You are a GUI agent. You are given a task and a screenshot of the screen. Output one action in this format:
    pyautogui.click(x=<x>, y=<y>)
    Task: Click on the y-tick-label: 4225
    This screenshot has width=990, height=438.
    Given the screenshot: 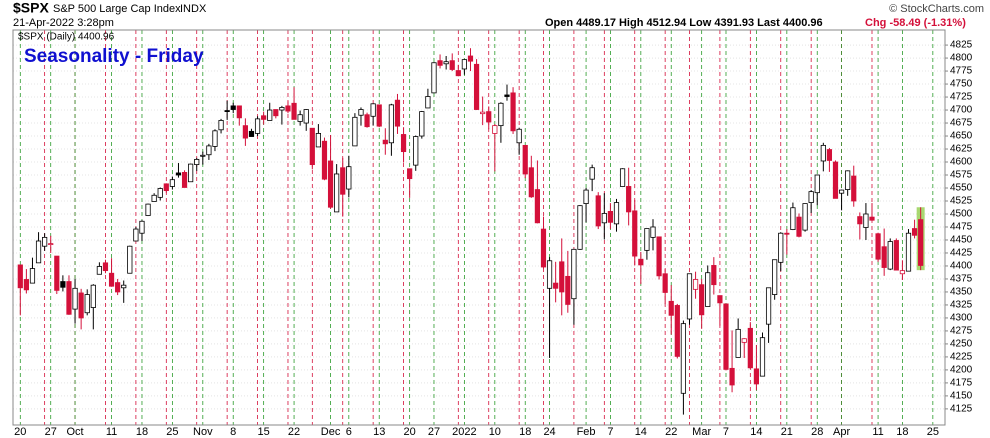 What is the action you would take?
    pyautogui.click(x=961, y=357)
    